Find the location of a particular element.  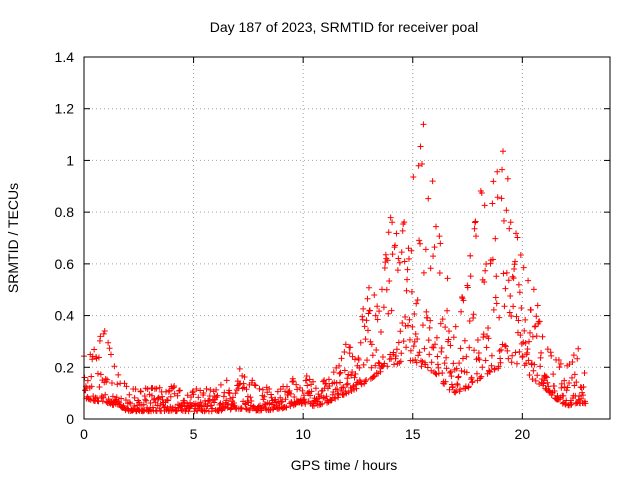

x-tick-label: 0 is located at coordinates (84, 434).